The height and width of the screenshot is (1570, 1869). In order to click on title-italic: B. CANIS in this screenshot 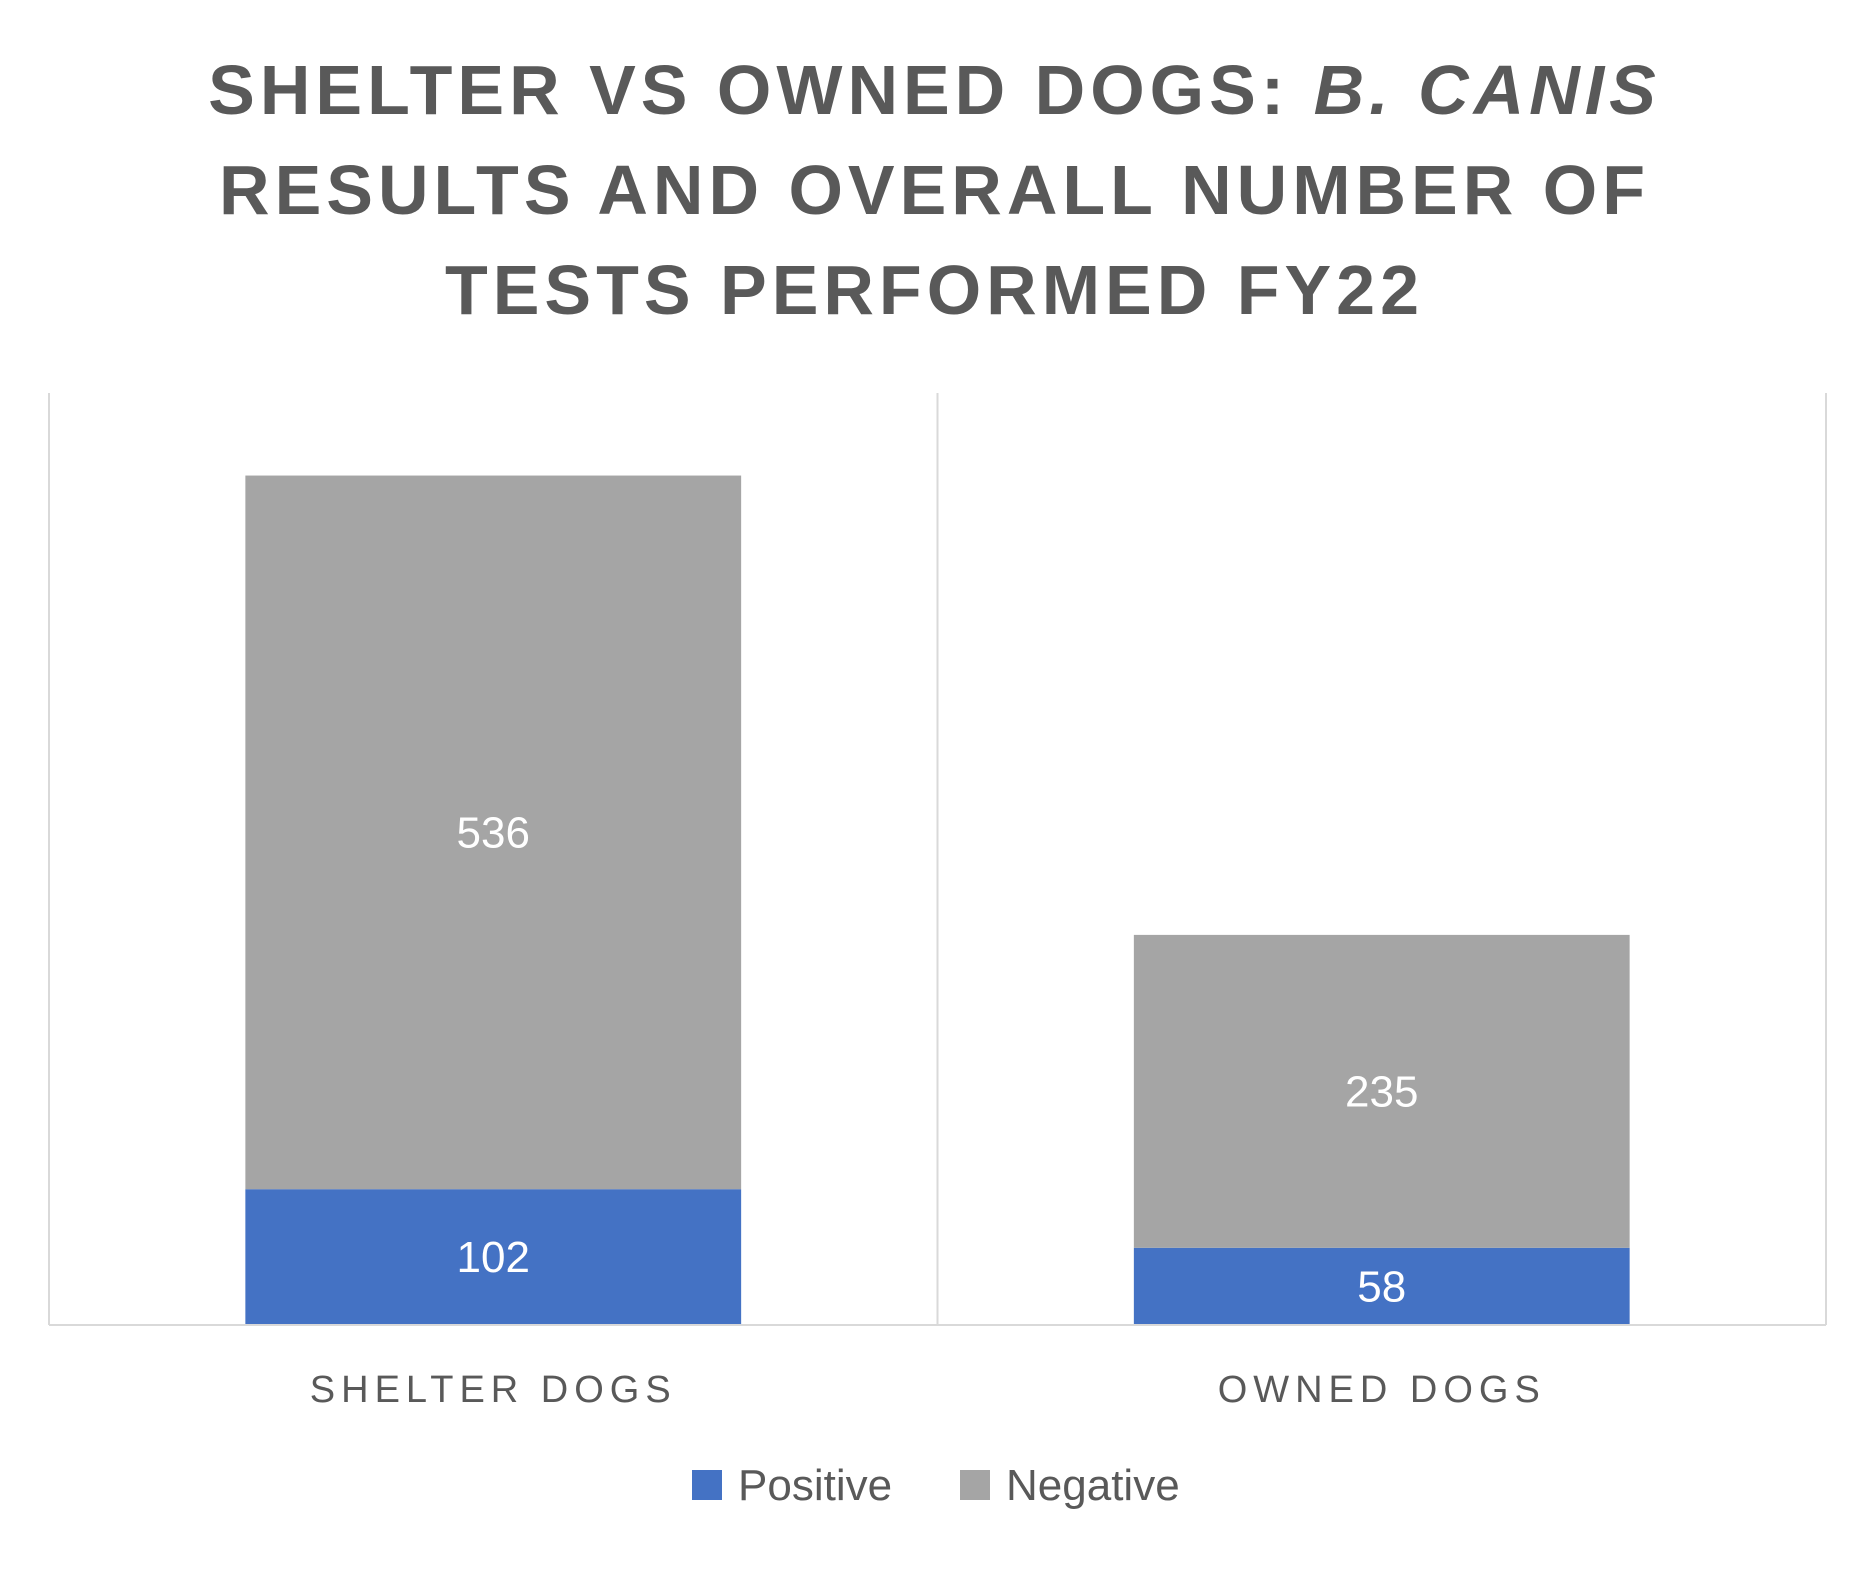, I will do `click(1487, 90)`.